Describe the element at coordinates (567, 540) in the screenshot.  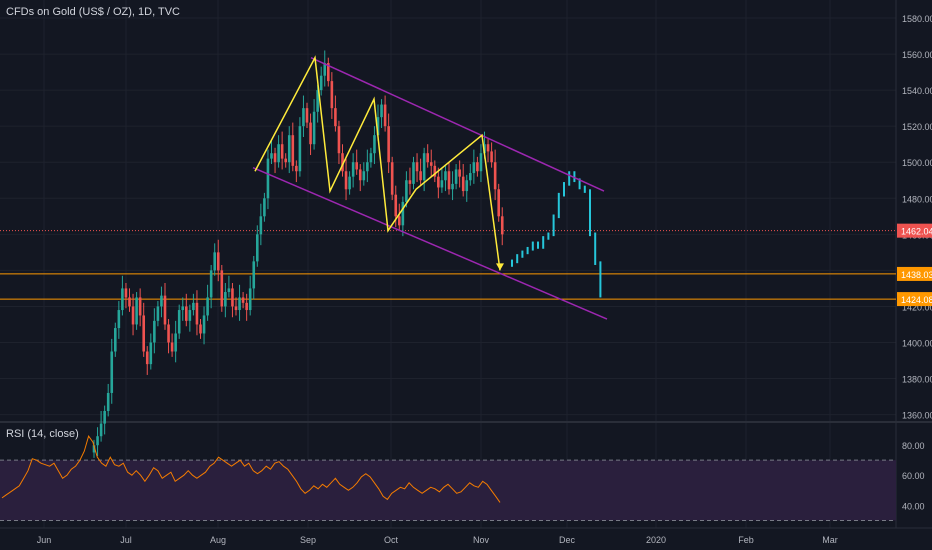
I see `time-tick-label: Dec` at that location.